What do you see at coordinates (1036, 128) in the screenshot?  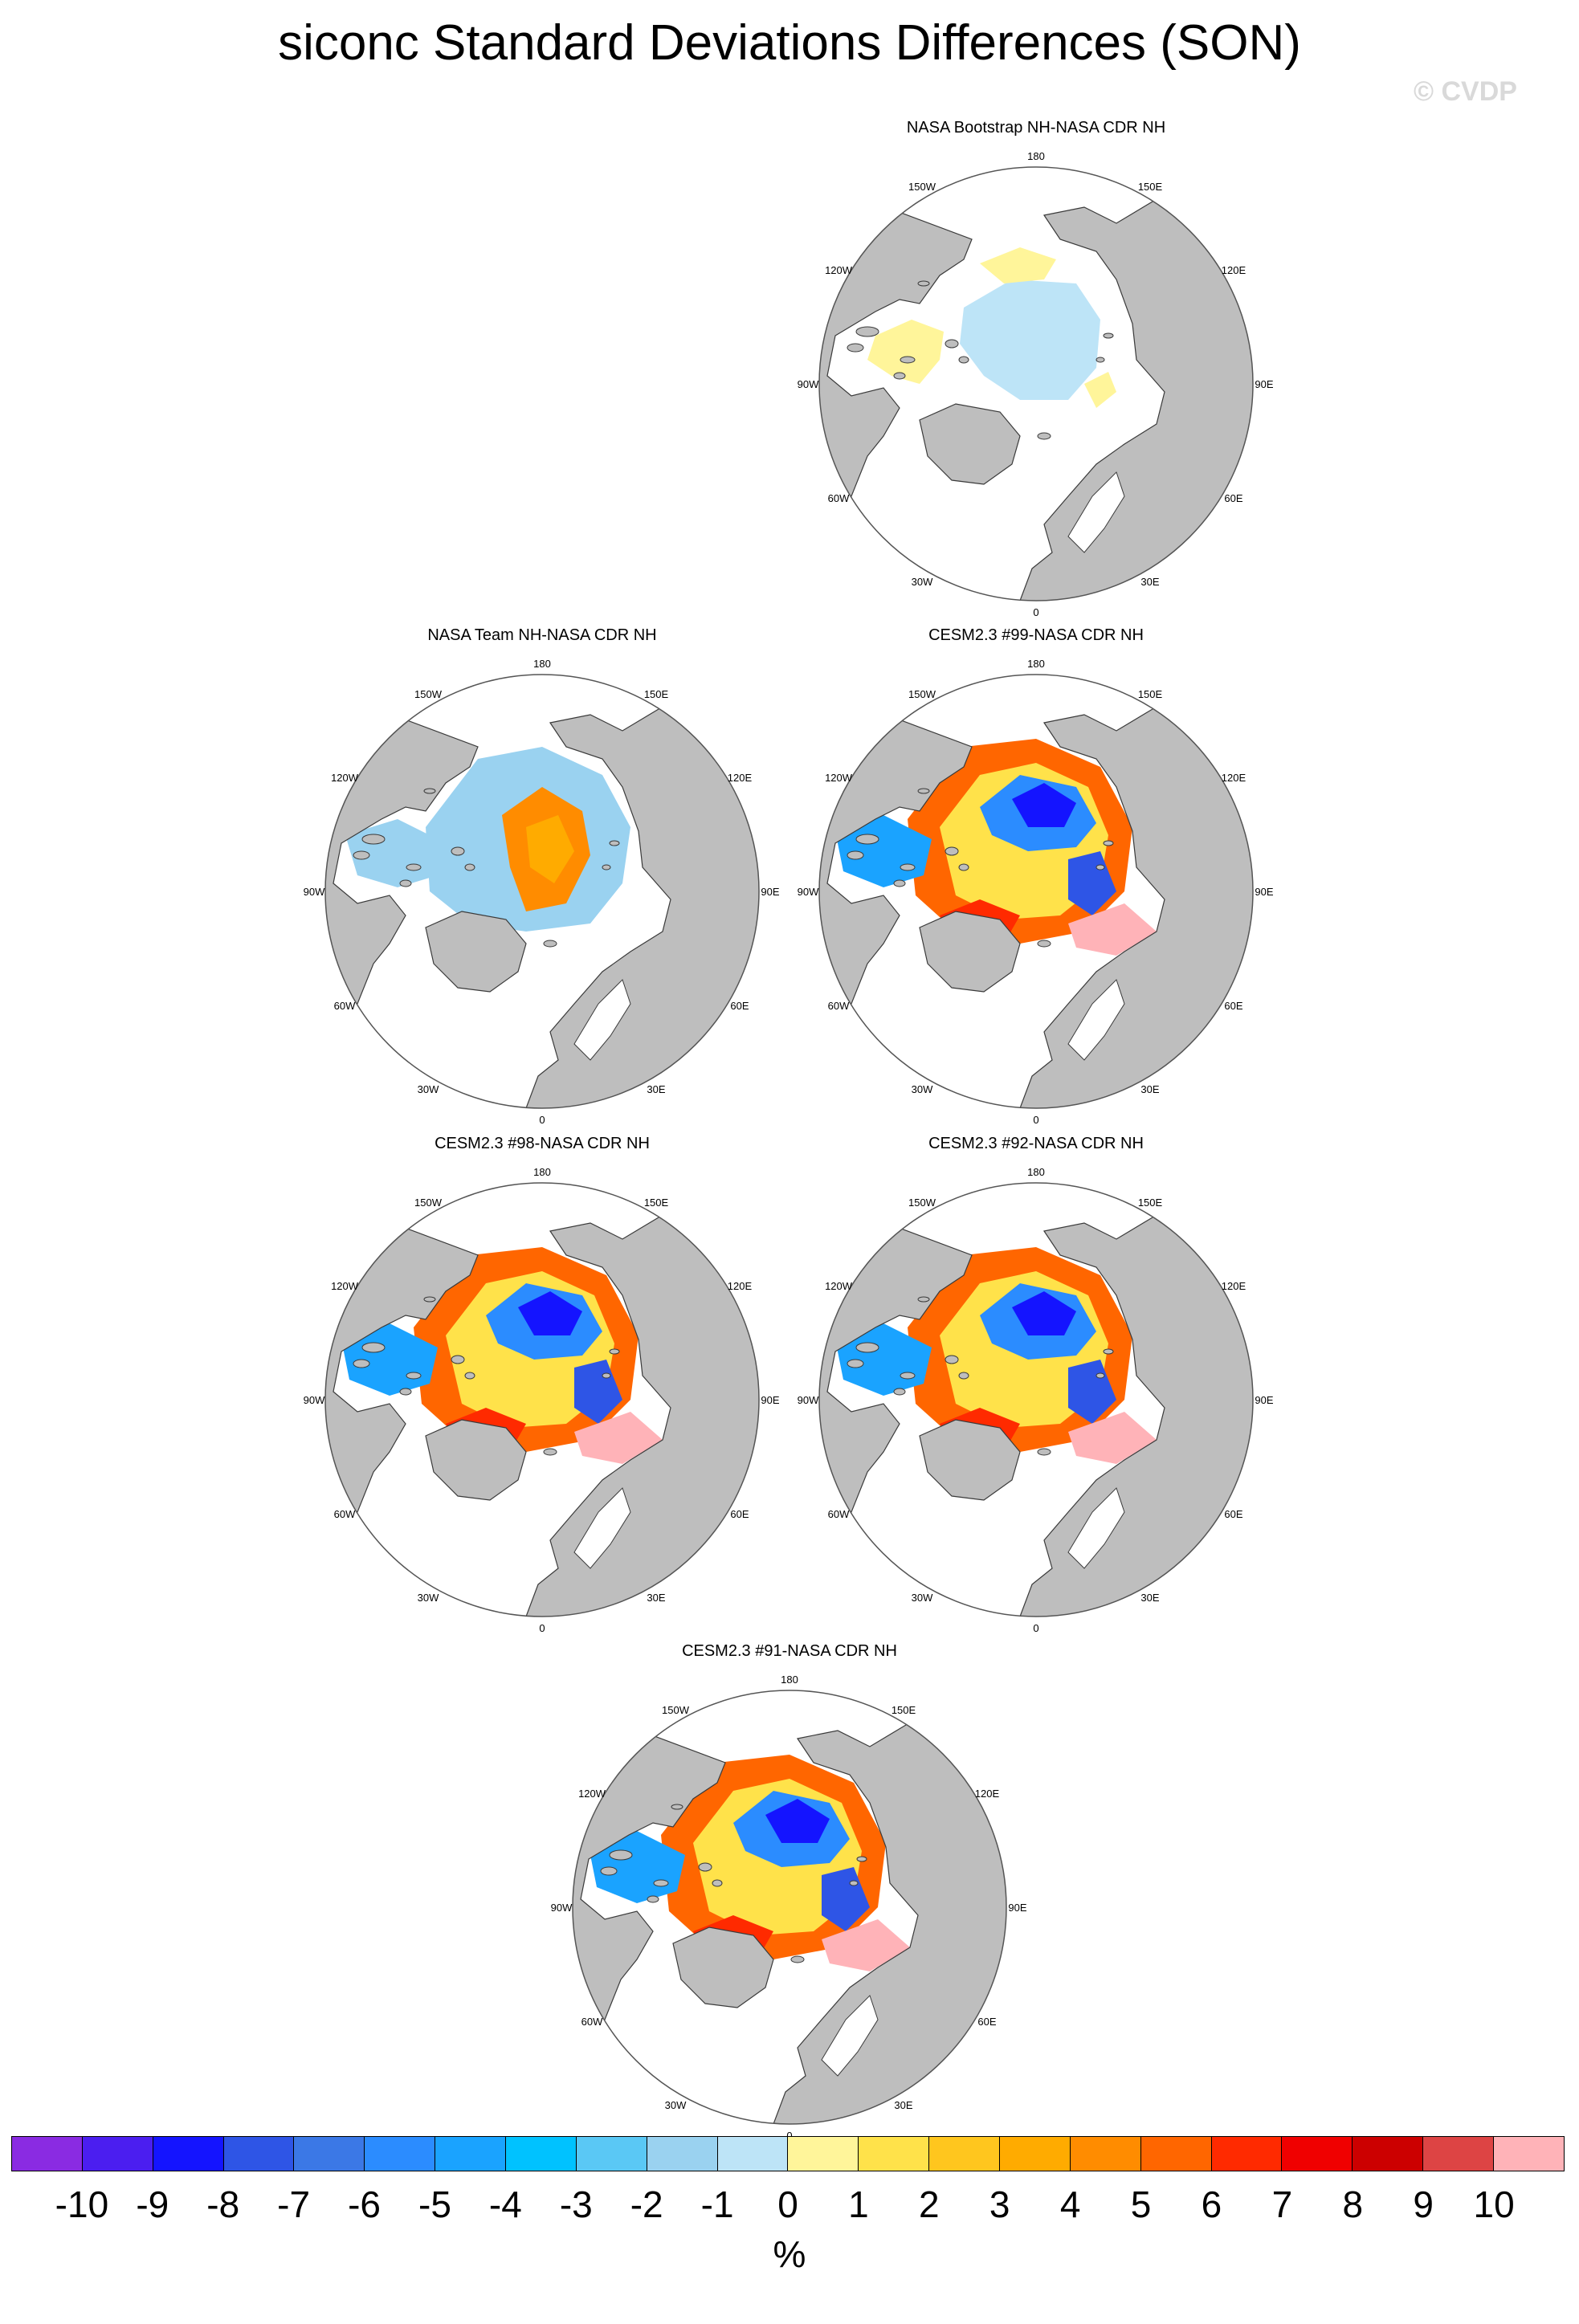 I see `panel-title: NASA Bootstrap NH-NASA CDR NH` at bounding box center [1036, 128].